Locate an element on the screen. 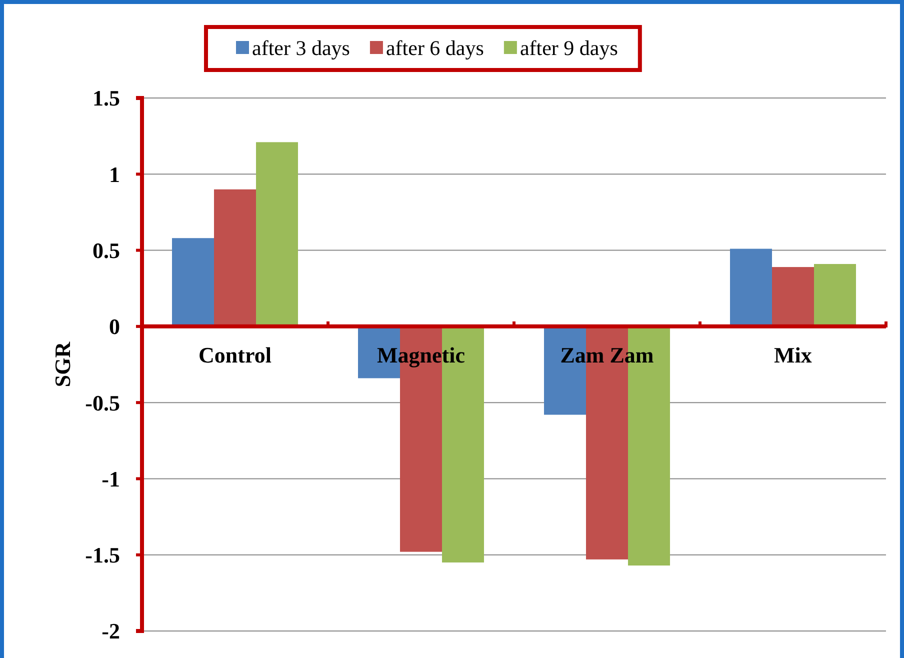 The height and width of the screenshot is (658, 904). x-tick-label: Control is located at coordinates (235, 355).